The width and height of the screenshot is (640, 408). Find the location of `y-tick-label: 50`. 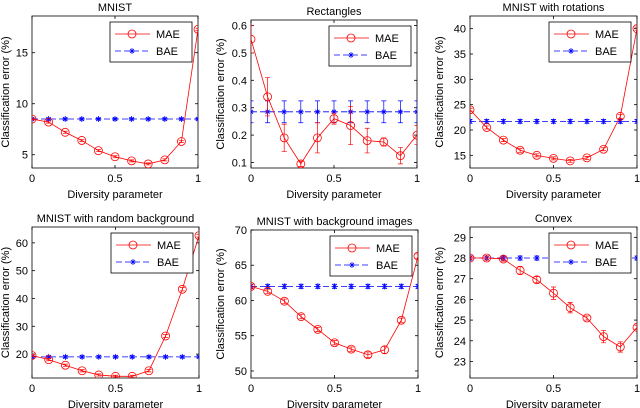

y-tick-label: 50 is located at coordinates (22, 272).